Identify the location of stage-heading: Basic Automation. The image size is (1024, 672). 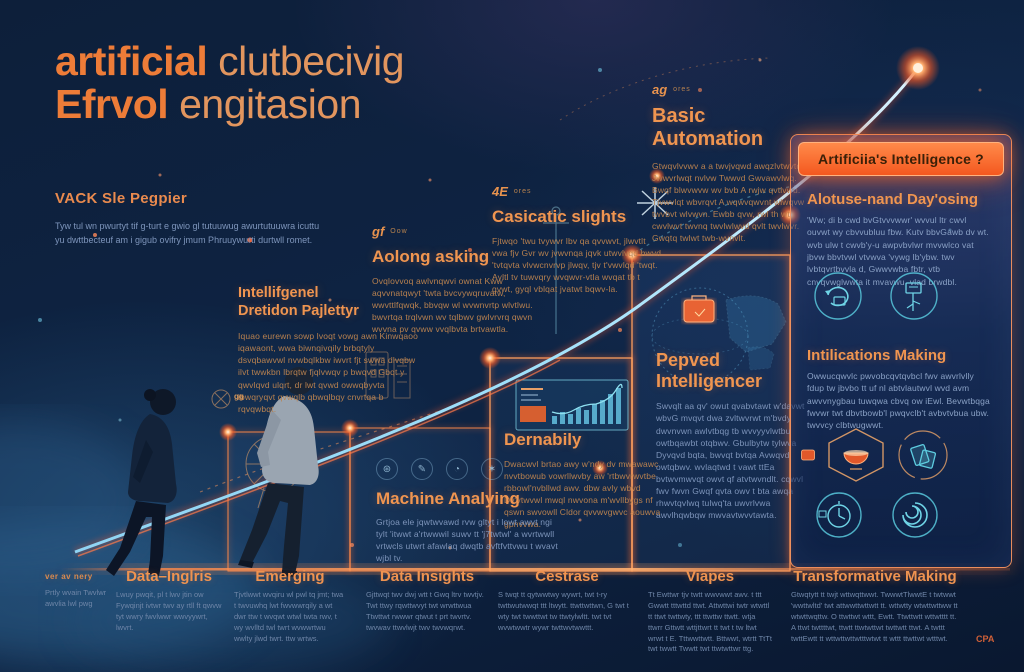
(708, 127).